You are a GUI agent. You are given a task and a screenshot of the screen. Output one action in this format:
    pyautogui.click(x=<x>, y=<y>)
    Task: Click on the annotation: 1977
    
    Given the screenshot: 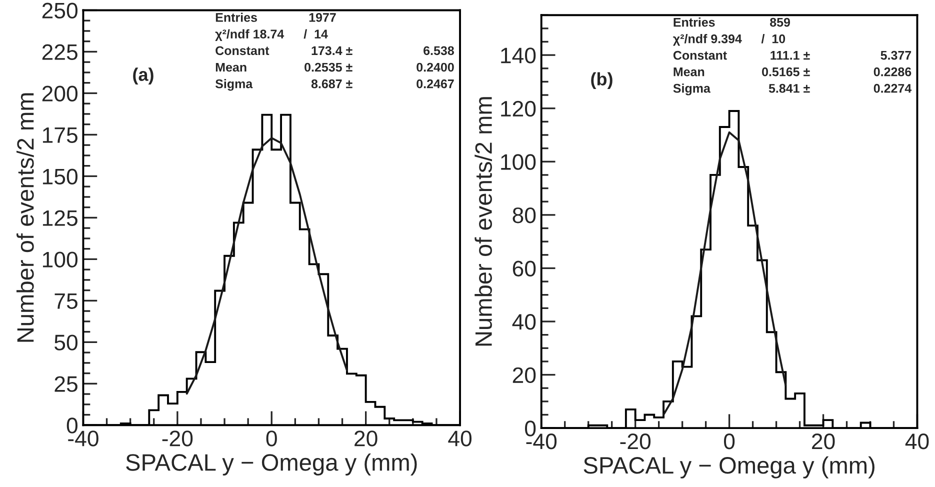 What is the action you would take?
    pyautogui.click(x=322, y=17)
    